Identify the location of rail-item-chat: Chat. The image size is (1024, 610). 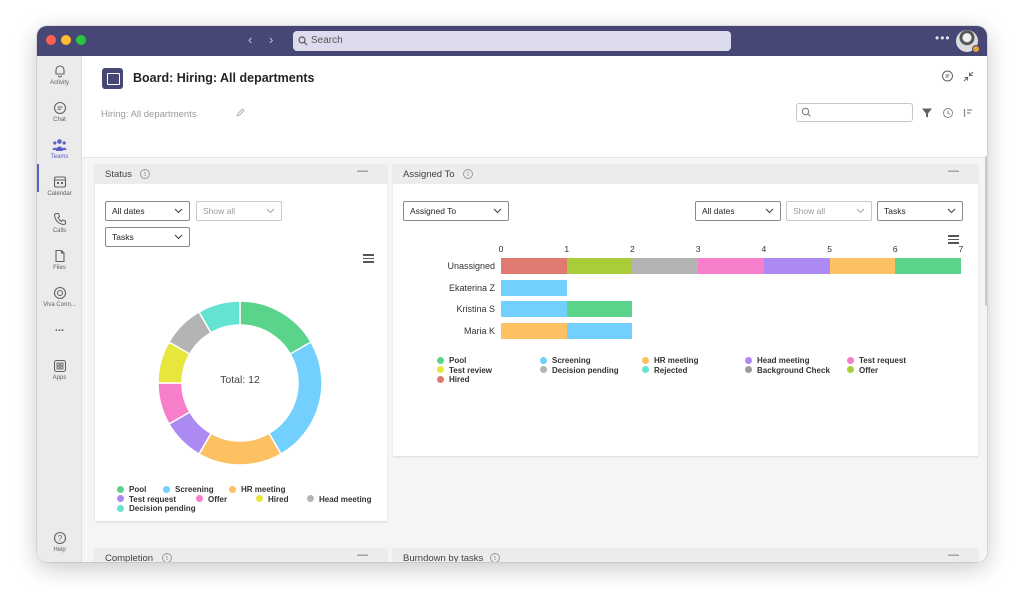
(59, 112).